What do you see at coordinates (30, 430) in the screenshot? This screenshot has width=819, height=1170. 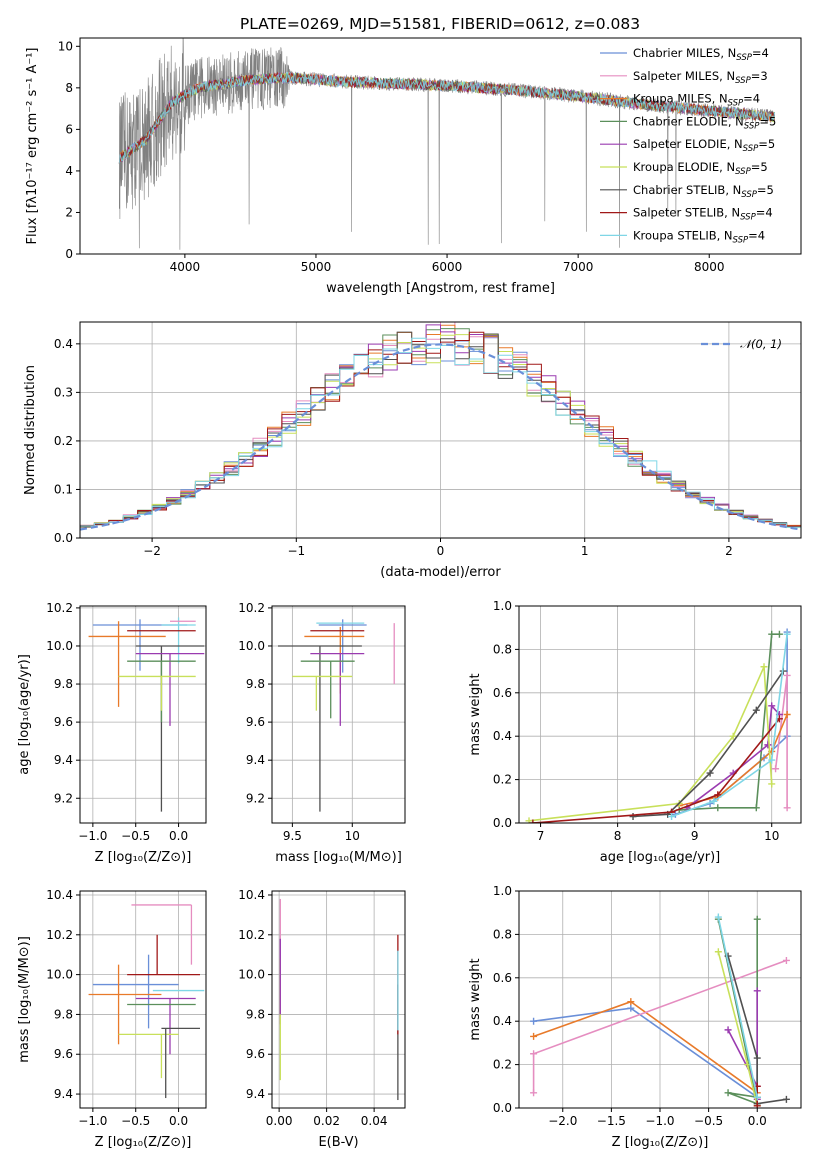 I see `y-axis-label: Normed distribution` at bounding box center [30, 430].